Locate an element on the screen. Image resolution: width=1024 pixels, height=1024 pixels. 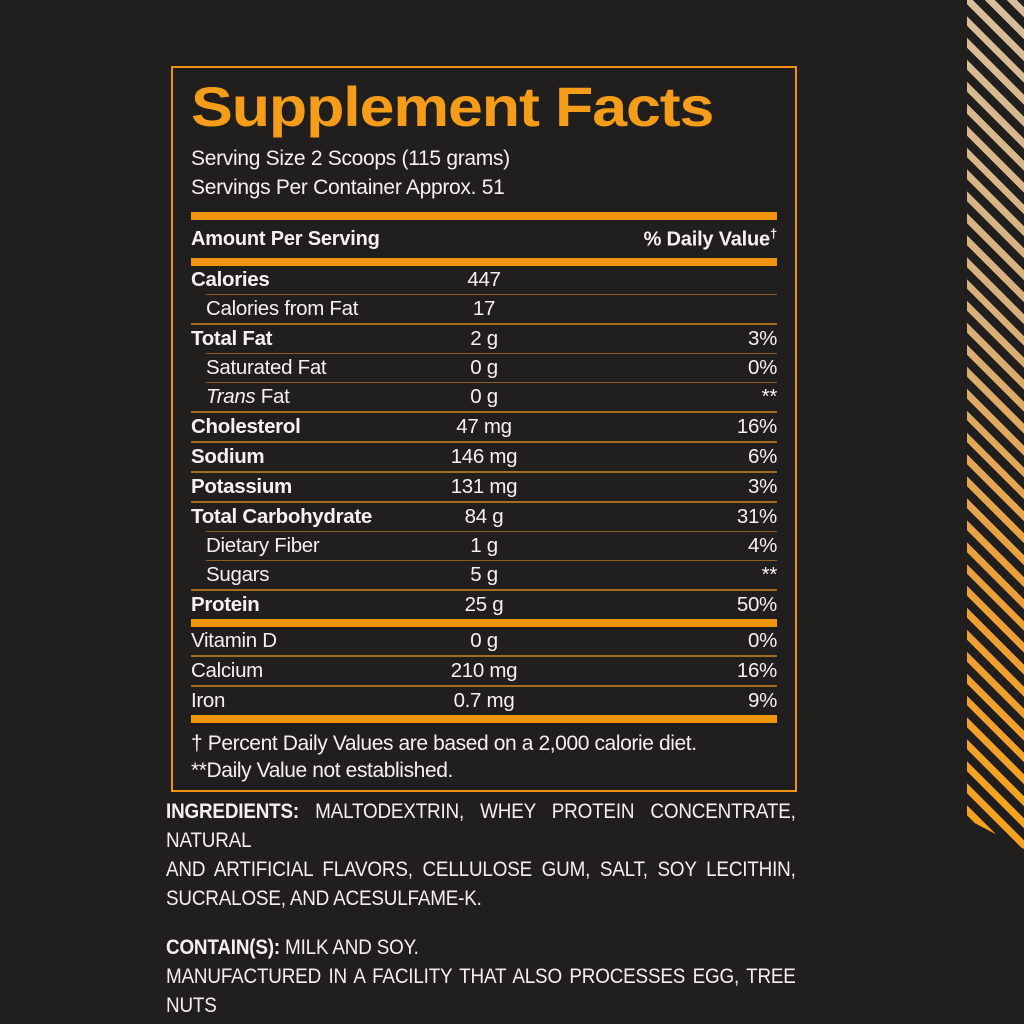
row-calories-from-fat: Calories from Fat 17 is located at coordinates (484, 309).